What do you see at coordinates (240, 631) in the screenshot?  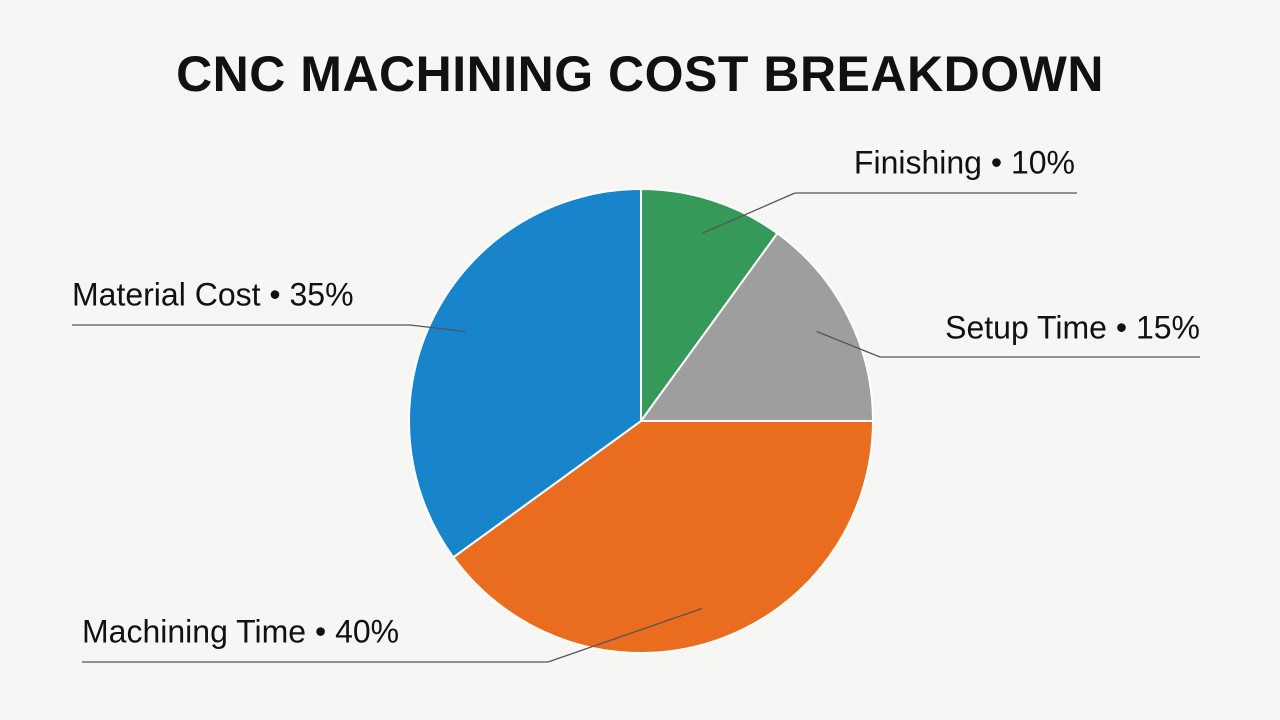 I see `slice-label: Machining Time • 40%` at bounding box center [240, 631].